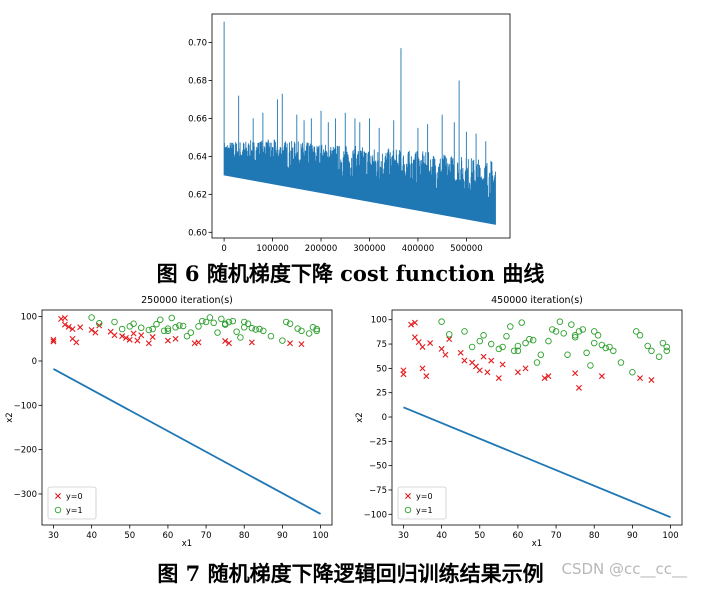  Describe the element at coordinates (223, 249) in the screenshot. I see `fig6-x-tick-label: 0` at that location.